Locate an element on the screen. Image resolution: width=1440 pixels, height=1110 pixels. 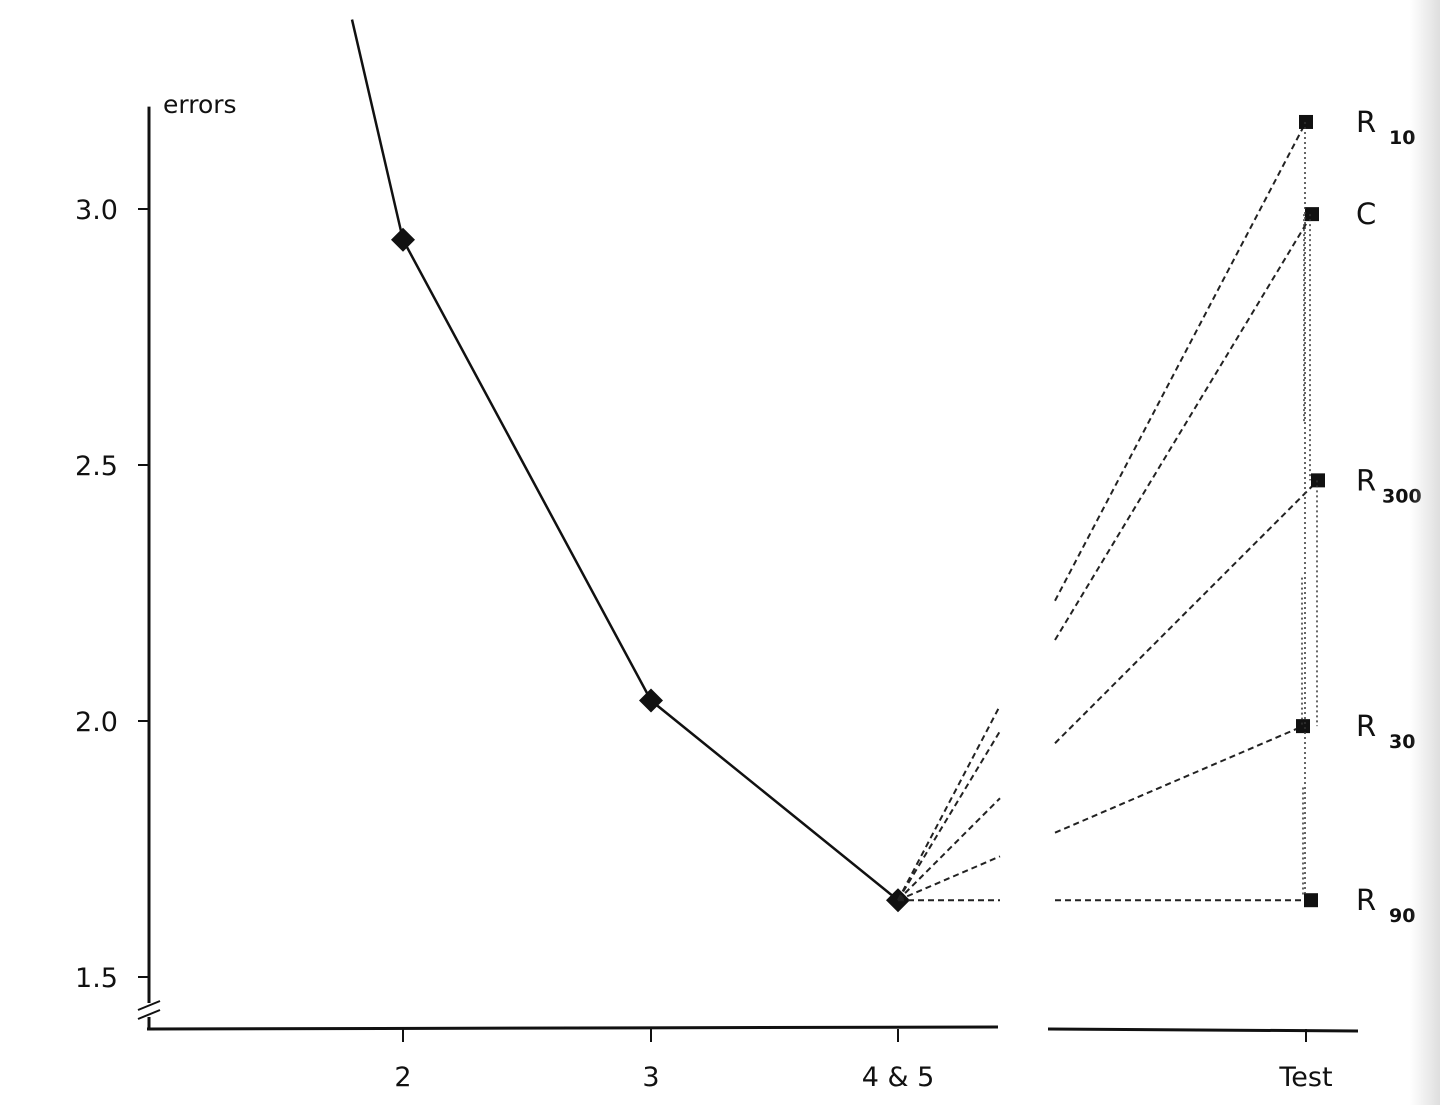
y-tick-label: 1.5 is located at coordinates (96, 978).